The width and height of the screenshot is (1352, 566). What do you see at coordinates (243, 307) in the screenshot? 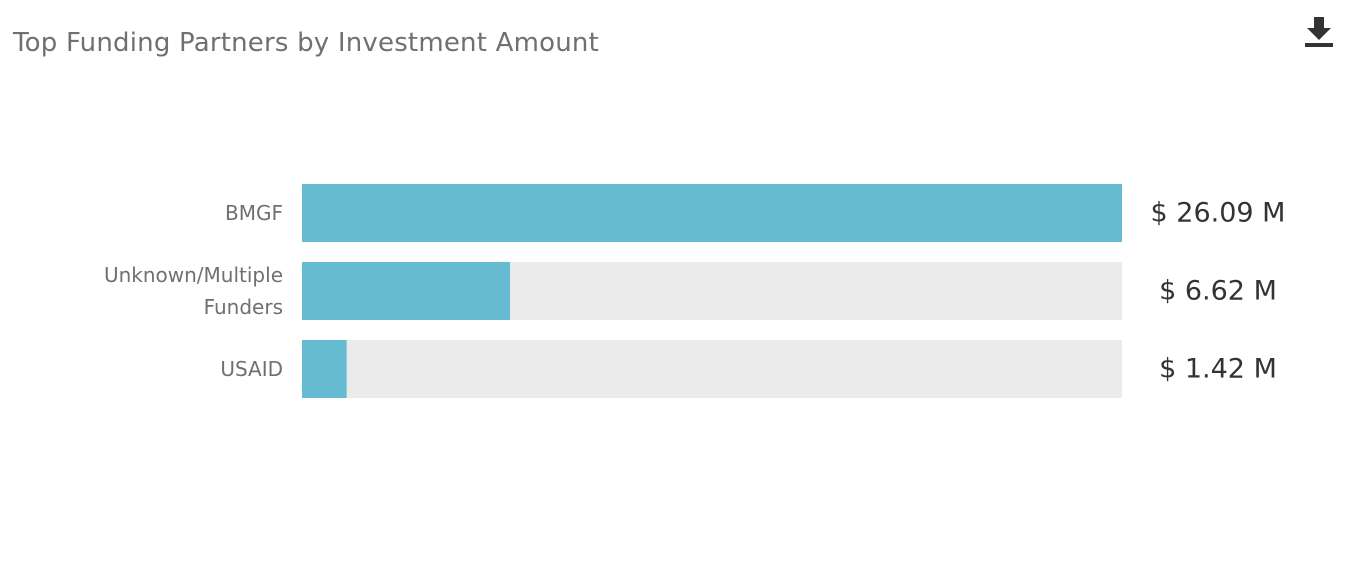
I see `category-label-line: Funders` at bounding box center [243, 307].